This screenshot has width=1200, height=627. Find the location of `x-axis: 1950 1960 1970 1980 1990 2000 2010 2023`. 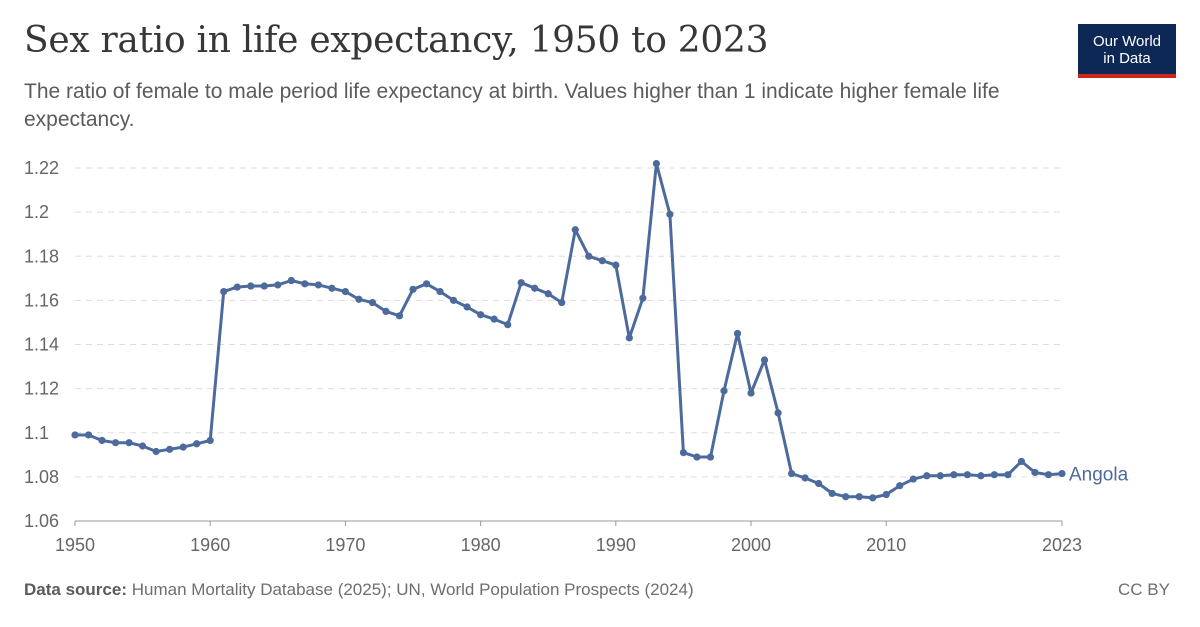

x-axis: 1950 1960 1970 1980 1990 2000 2010 2023 is located at coordinates (568, 537).